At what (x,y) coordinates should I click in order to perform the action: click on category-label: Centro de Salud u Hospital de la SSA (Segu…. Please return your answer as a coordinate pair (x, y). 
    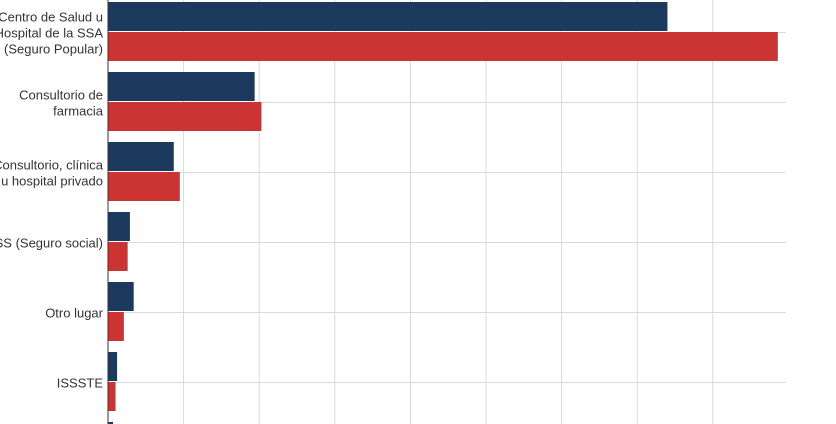
    Looking at the image, I should click on (51, 33).